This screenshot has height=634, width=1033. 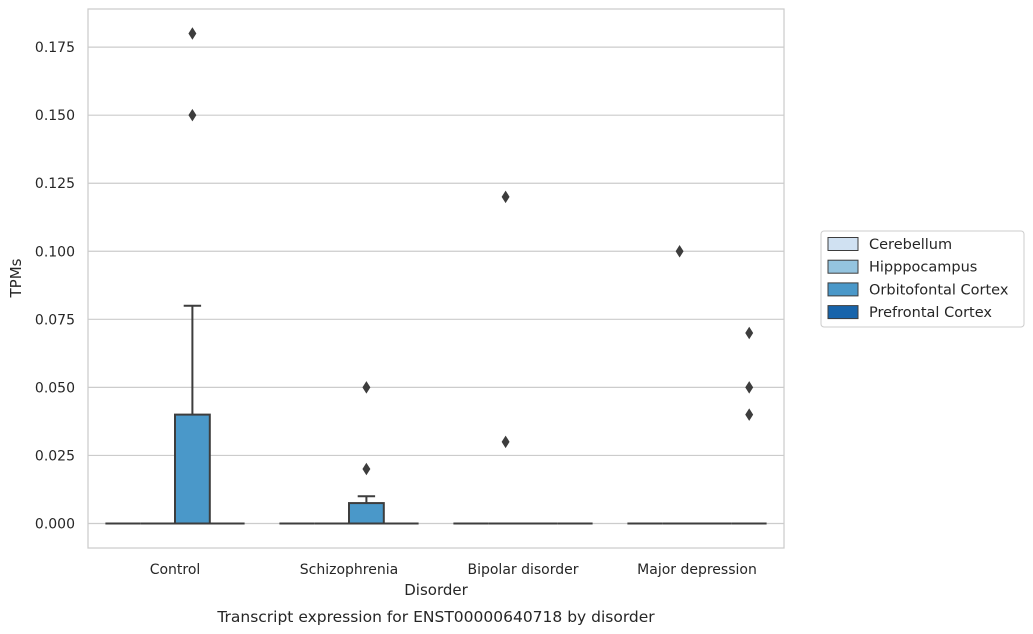 What do you see at coordinates (679, 385) in the screenshot?
I see `box-major-depression-hipppocampus` at bounding box center [679, 385].